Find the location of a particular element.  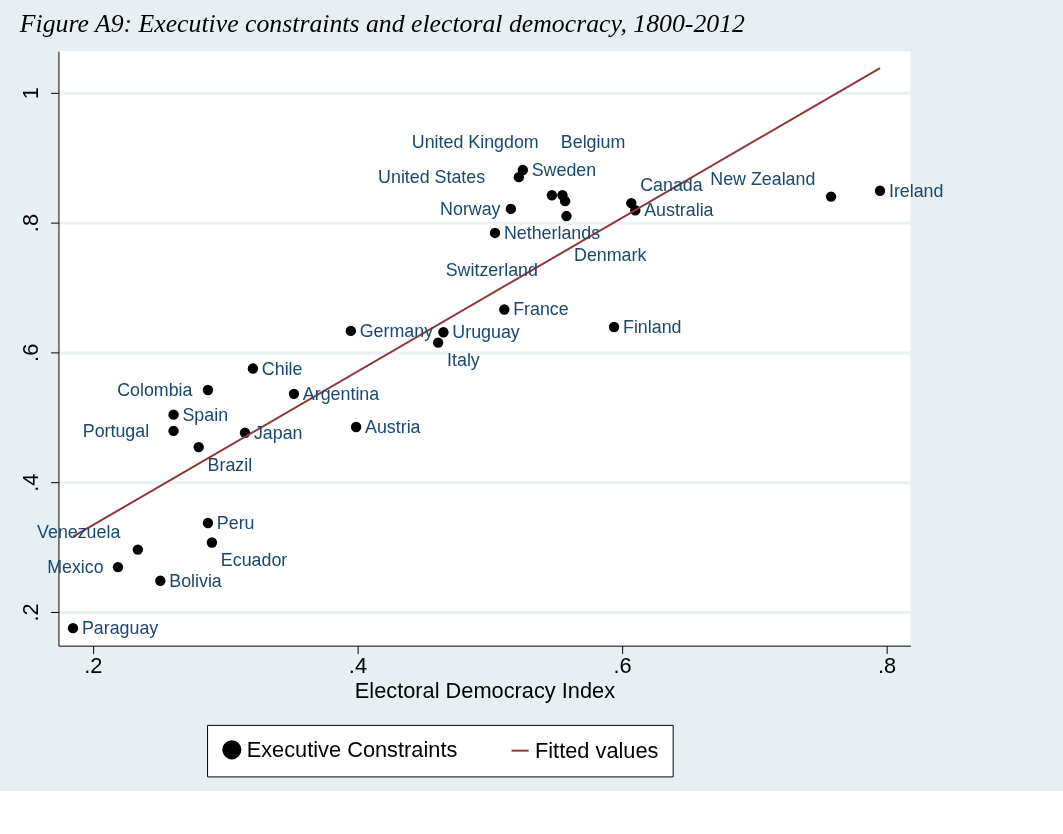

annotation: Spain is located at coordinates (205, 414).